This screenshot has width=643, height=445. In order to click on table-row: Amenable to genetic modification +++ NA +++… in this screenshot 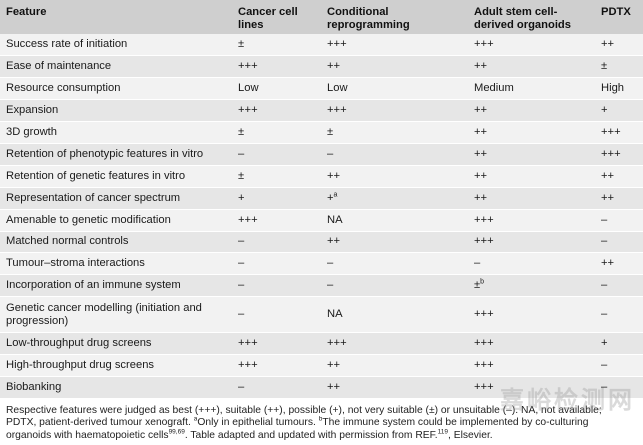, I will do `click(321, 220)`.